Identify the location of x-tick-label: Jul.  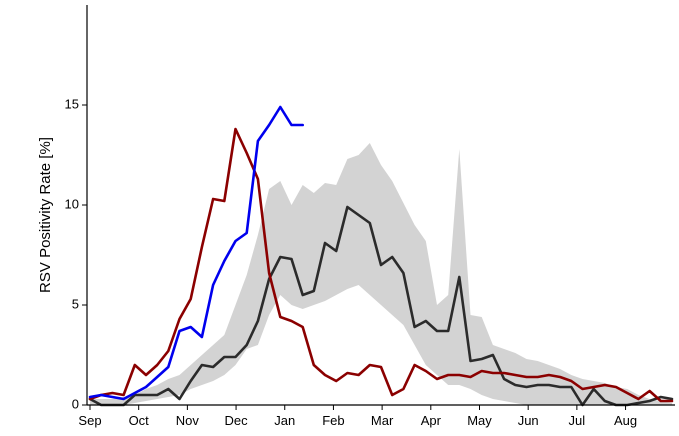
(577, 420).